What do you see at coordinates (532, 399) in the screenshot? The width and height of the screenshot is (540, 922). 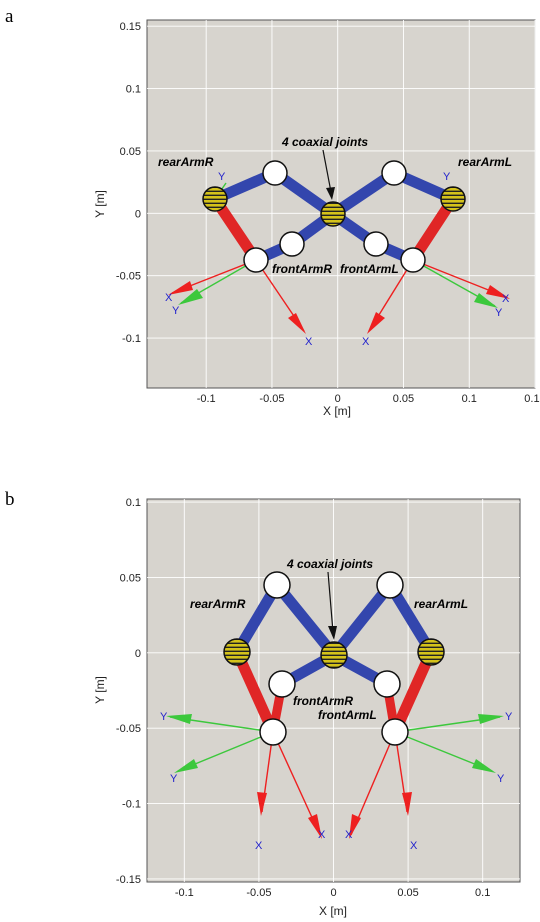 I see `x-tick-label: 0.15` at bounding box center [532, 399].